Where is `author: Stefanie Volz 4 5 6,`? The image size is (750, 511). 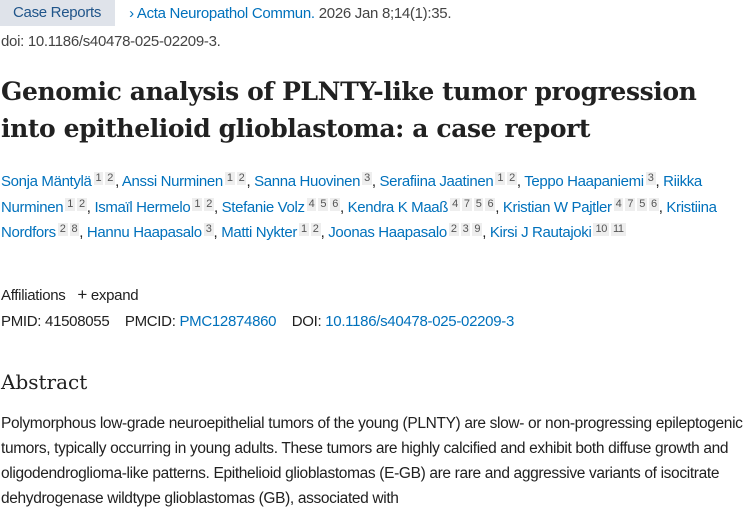
author: Stefanie Volz 4 5 6, is located at coordinates (284, 206).